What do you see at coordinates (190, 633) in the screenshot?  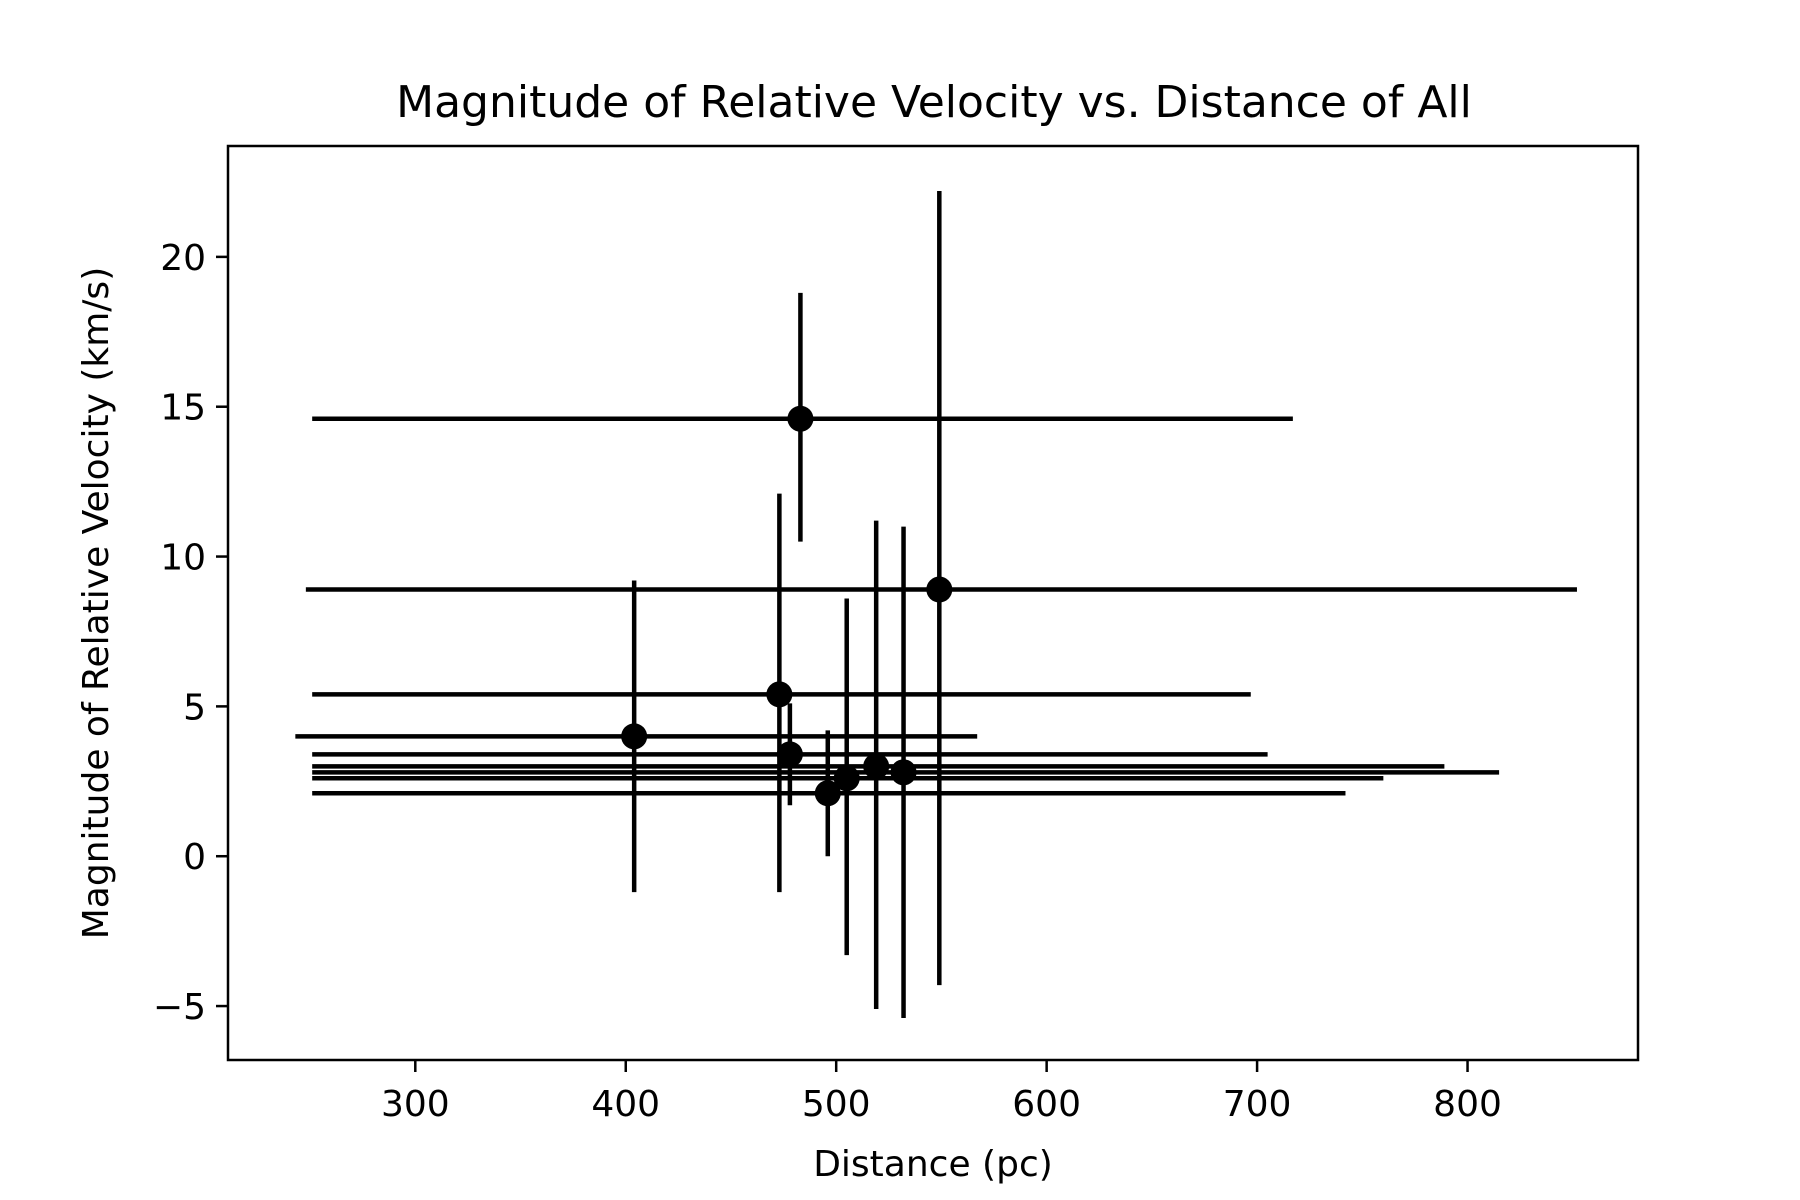 I see `y-axis: −5 0 5 10 15 20` at bounding box center [190, 633].